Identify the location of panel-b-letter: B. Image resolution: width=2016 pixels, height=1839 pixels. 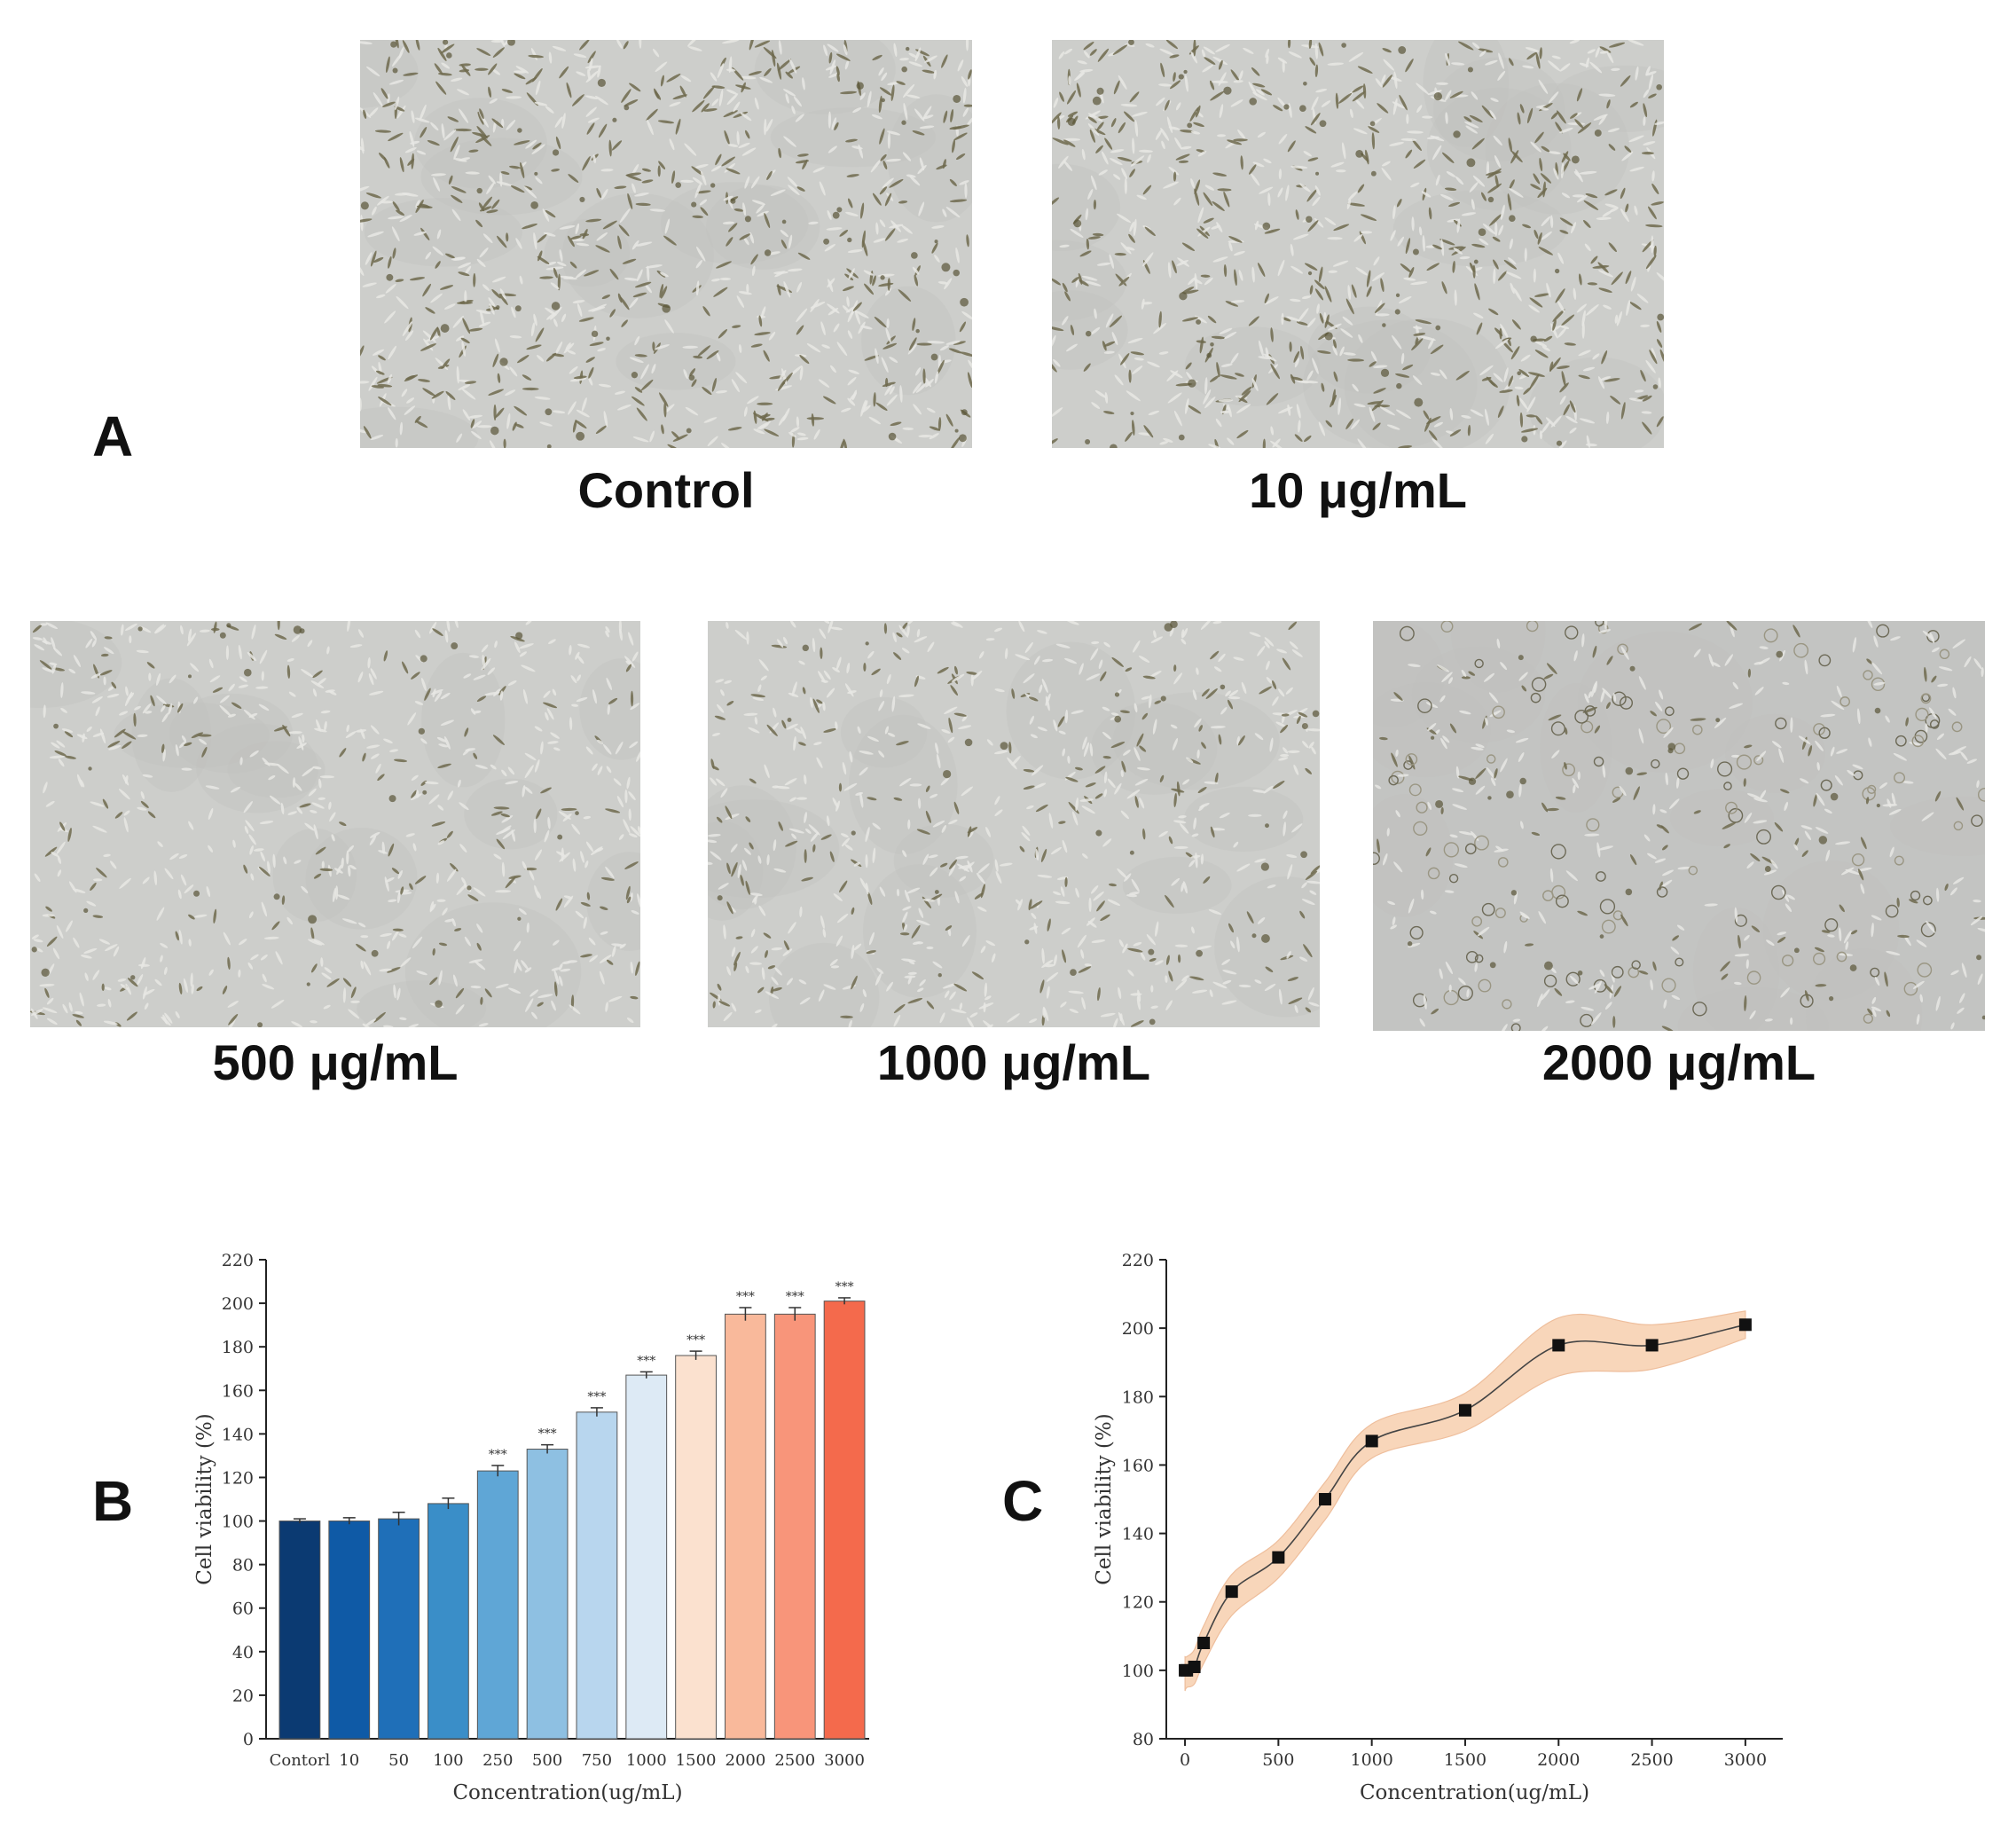
(113, 1501).